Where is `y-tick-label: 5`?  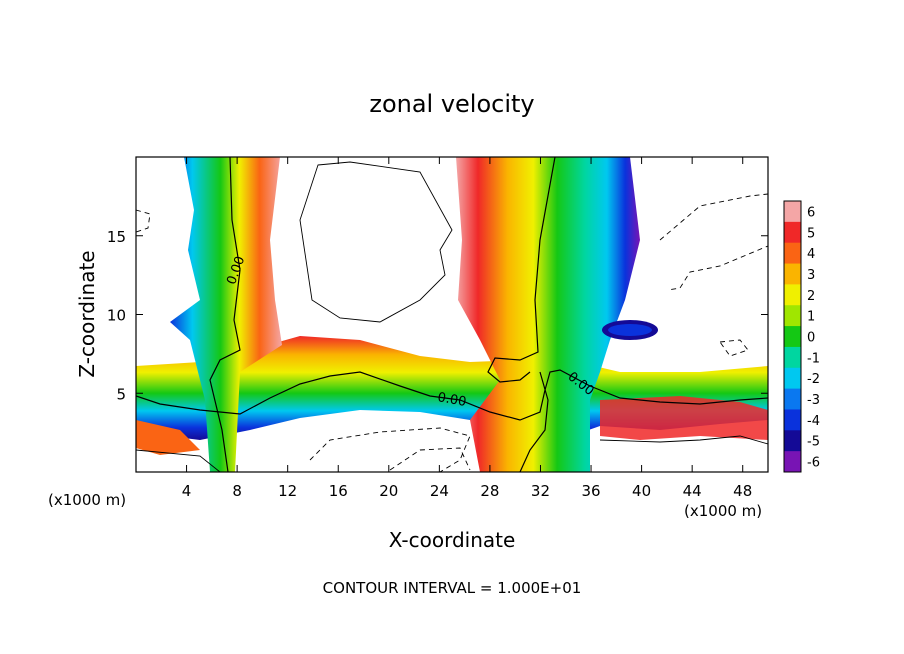 y-tick-label: 5 is located at coordinates (121, 394).